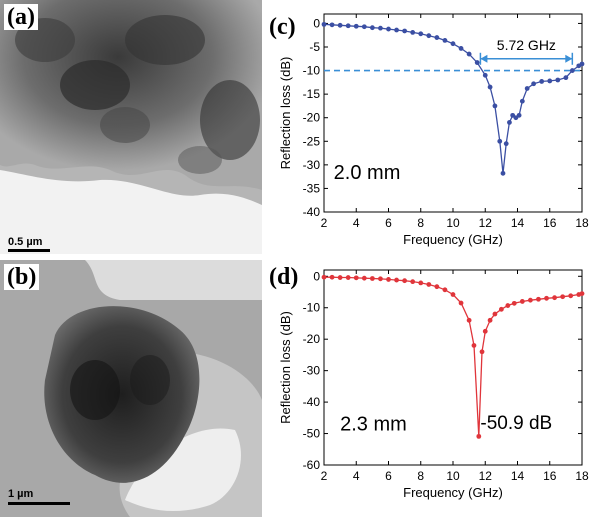  Describe the element at coordinates (282, 27) in the screenshot. I see `panel-label-c: (c)` at that location.